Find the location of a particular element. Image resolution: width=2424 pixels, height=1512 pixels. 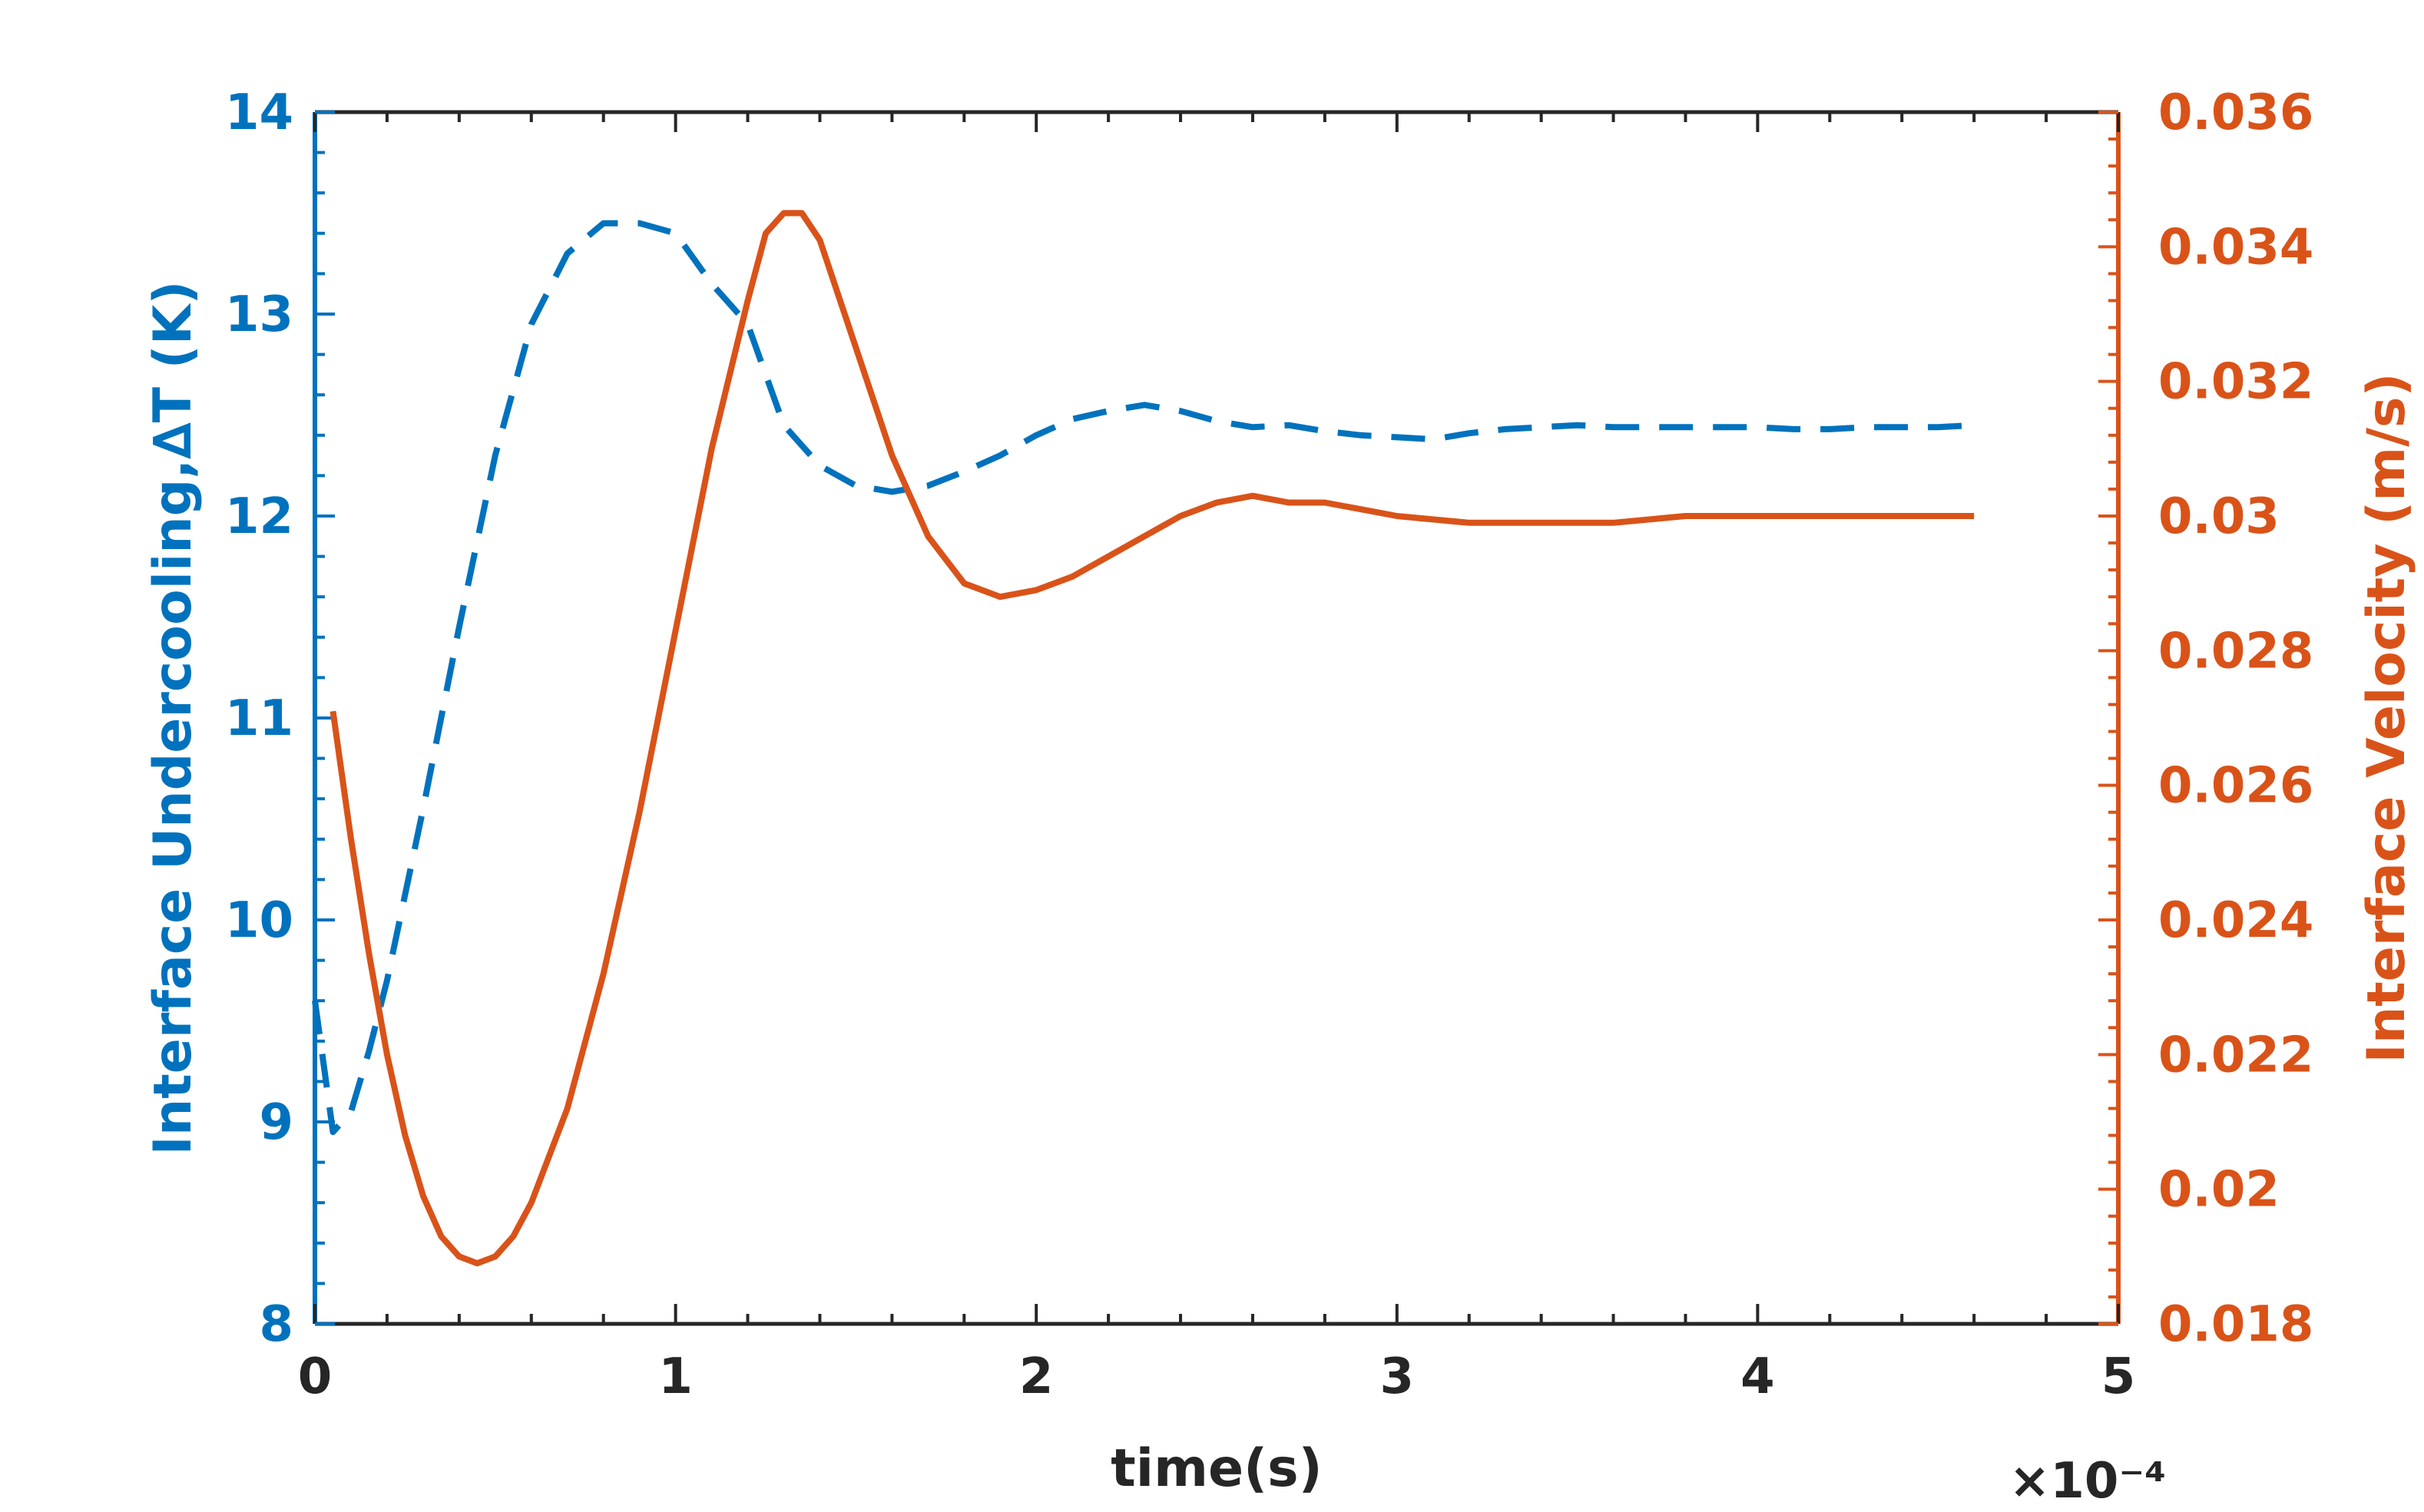

x-tick-label: 2 is located at coordinates (1037, 1376).